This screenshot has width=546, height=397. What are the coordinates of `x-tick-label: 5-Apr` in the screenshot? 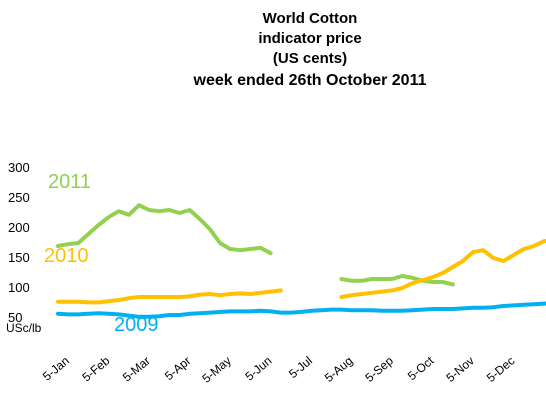 It's located at (177, 369).